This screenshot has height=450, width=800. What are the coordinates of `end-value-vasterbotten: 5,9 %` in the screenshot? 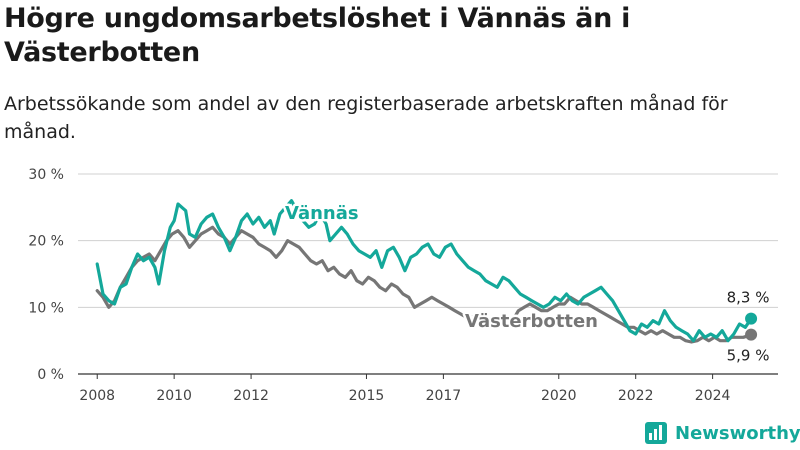 It's located at (748, 356).